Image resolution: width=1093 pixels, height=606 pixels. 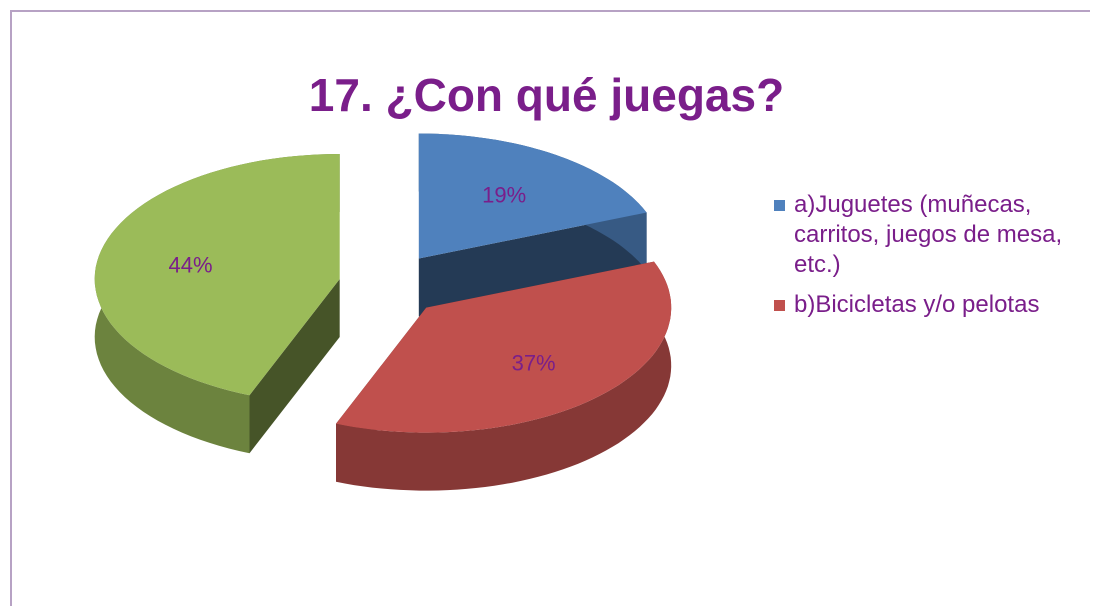 What do you see at coordinates (190, 264) in the screenshot?
I see `data-label: 44%` at bounding box center [190, 264].